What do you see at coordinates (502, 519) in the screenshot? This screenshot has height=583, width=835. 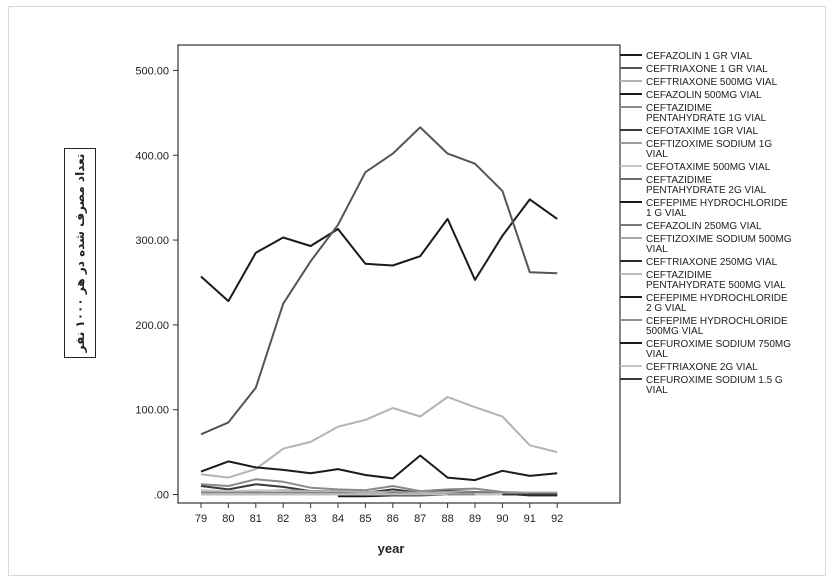 I see `x-tick-label: 90` at bounding box center [502, 519].